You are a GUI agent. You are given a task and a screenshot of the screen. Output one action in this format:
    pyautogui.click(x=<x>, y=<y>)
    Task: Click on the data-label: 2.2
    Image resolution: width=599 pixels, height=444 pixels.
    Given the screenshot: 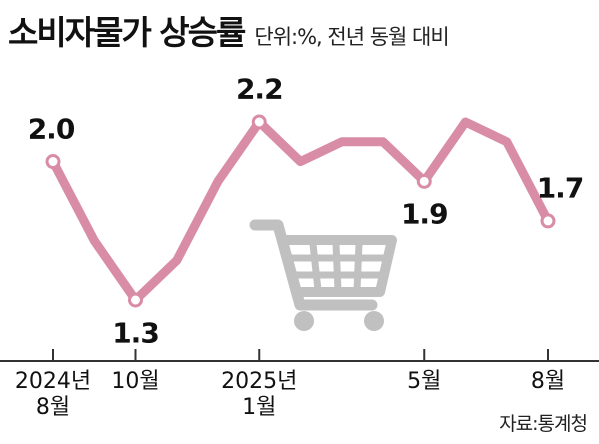 What is the action you would take?
    pyautogui.click(x=259, y=89)
    